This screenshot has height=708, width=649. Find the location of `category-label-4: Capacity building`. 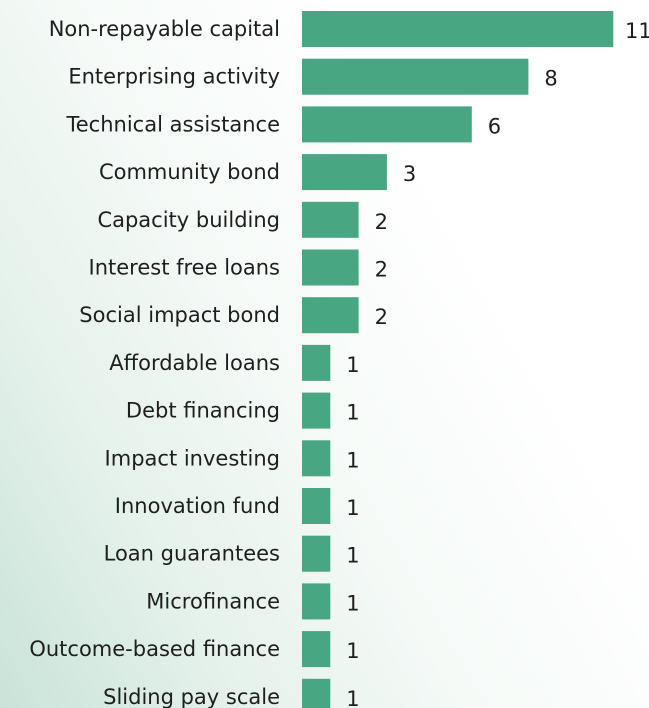

category-label-4: Capacity building is located at coordinates (188, 220).